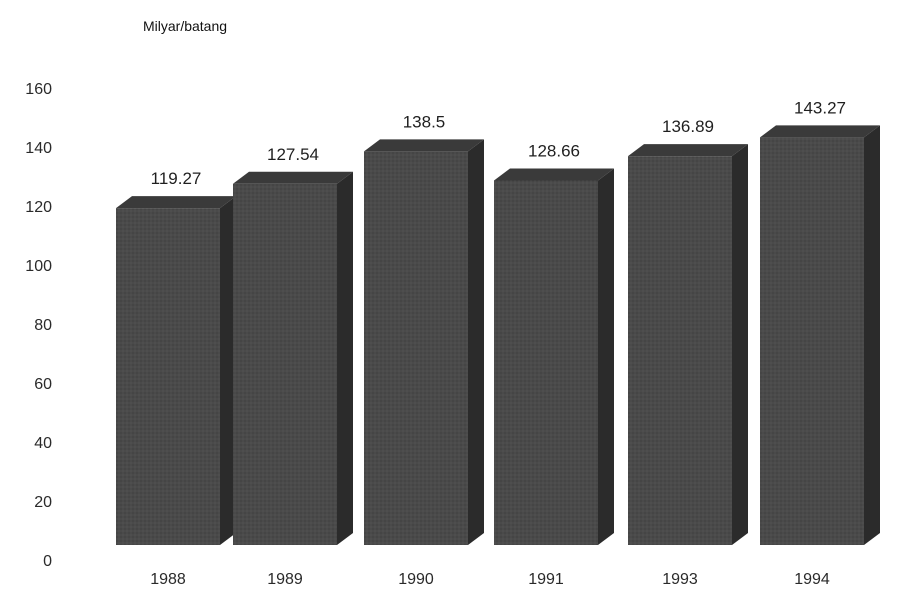 This screenshot has width=906, height=589. Describe the element at coordinates (43, 384) in the screenshot. I see `y-tick-label: 60` at that location.